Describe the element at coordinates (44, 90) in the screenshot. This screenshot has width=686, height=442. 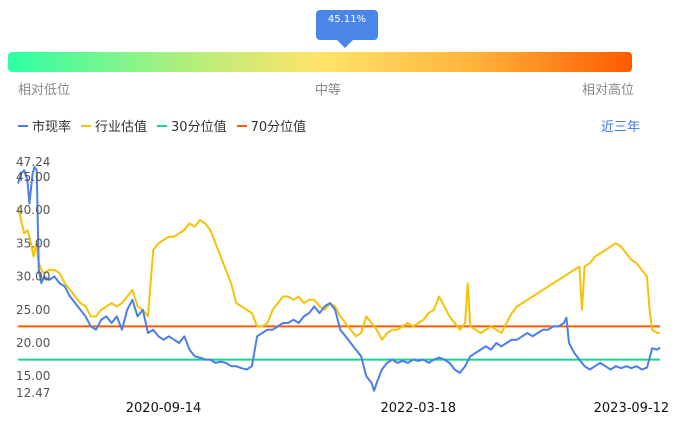
I see `scale-label-low: 相对低位` at that location.